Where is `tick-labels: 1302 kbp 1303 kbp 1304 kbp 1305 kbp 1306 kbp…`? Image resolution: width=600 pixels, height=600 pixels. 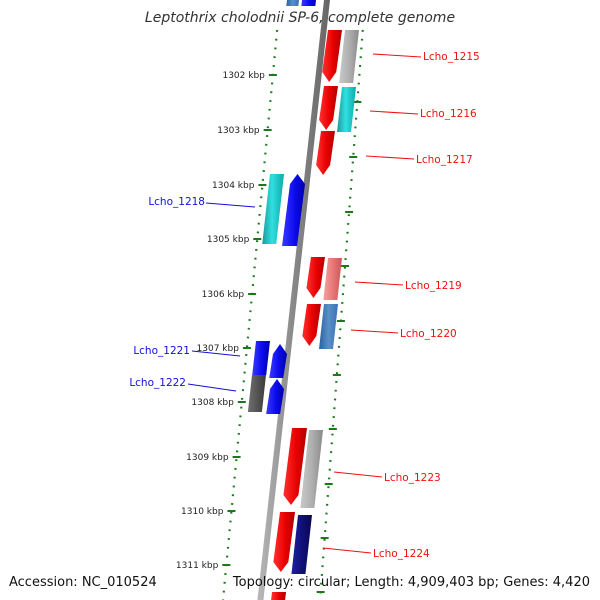
tick-labels: 1302 kbp 1303 kbp 1304 kbp 1305 kbp 1306 kbp… is located at coordinates (220, 321).